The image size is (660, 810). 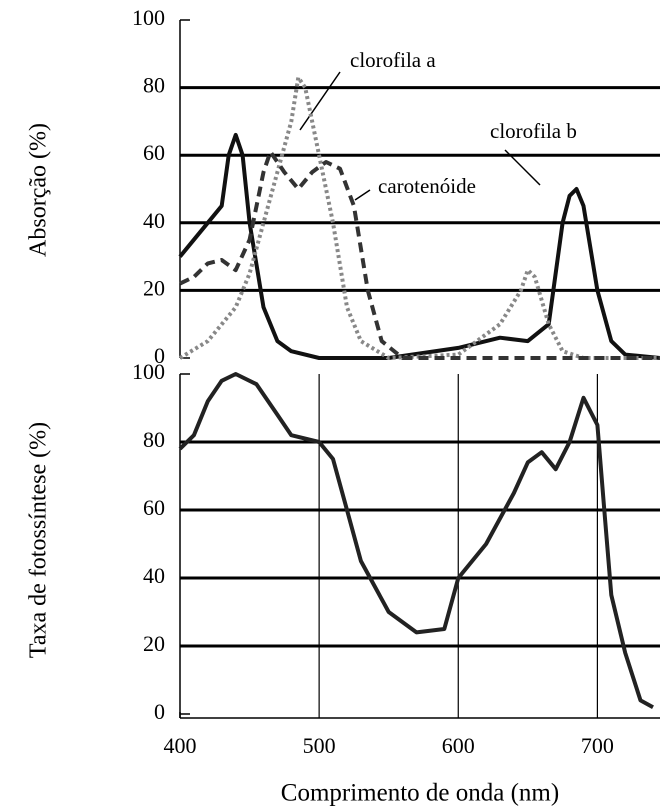 What do you see at coordinates (420, 793) in the screenshot?
I see `x-axis-title: Comprimento de onda (nm)` at bounding box center [420, 793].